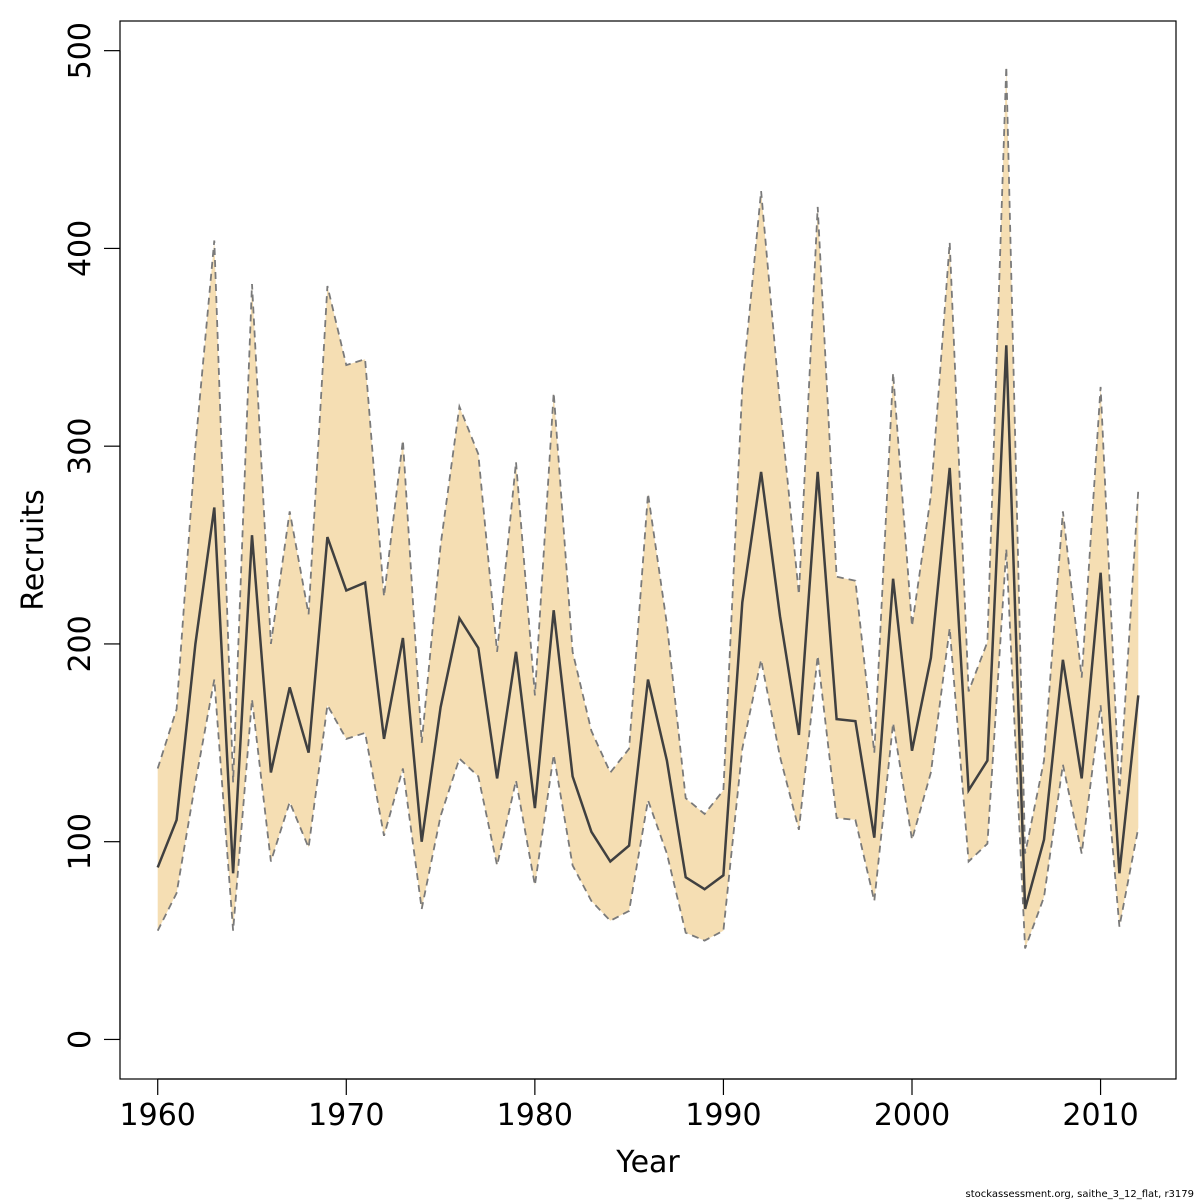 This screenshot has width=1200, height=1200. What do you see at coordinates (80, 248) in the screenshot?
I see `y-tick-label: 400` at bounding box center [80, 248].